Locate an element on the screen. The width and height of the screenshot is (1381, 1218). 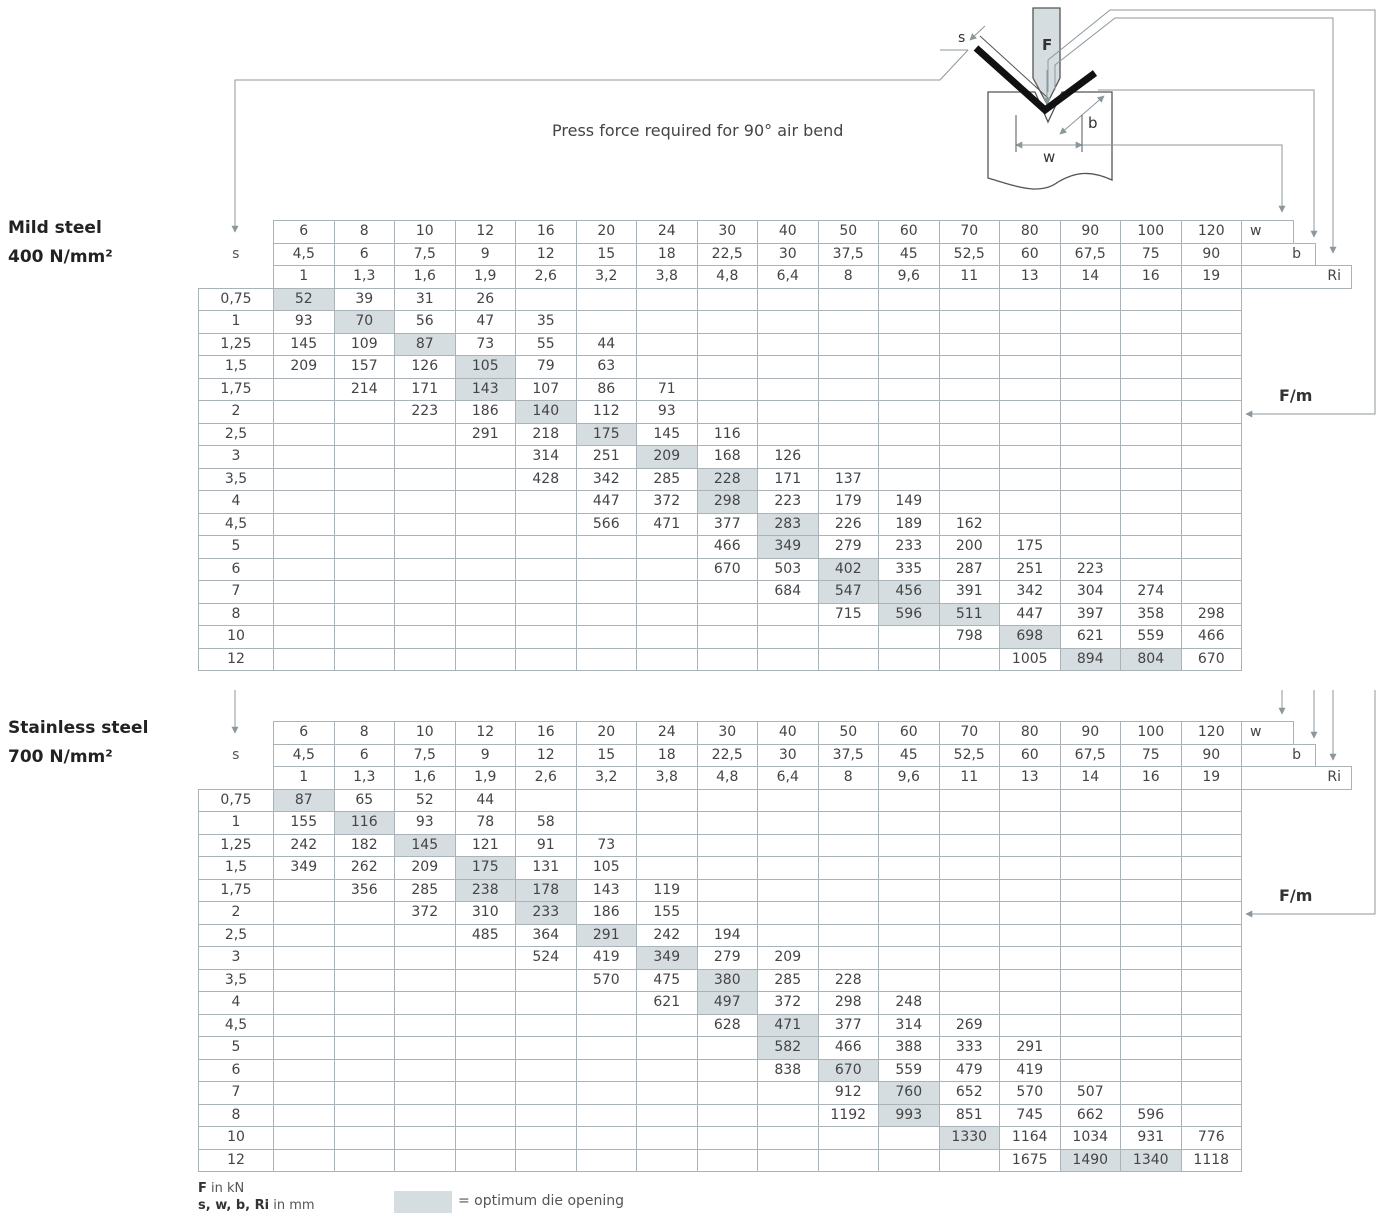
force-value-cell: 570 is located at coordinates (1030, 1093).